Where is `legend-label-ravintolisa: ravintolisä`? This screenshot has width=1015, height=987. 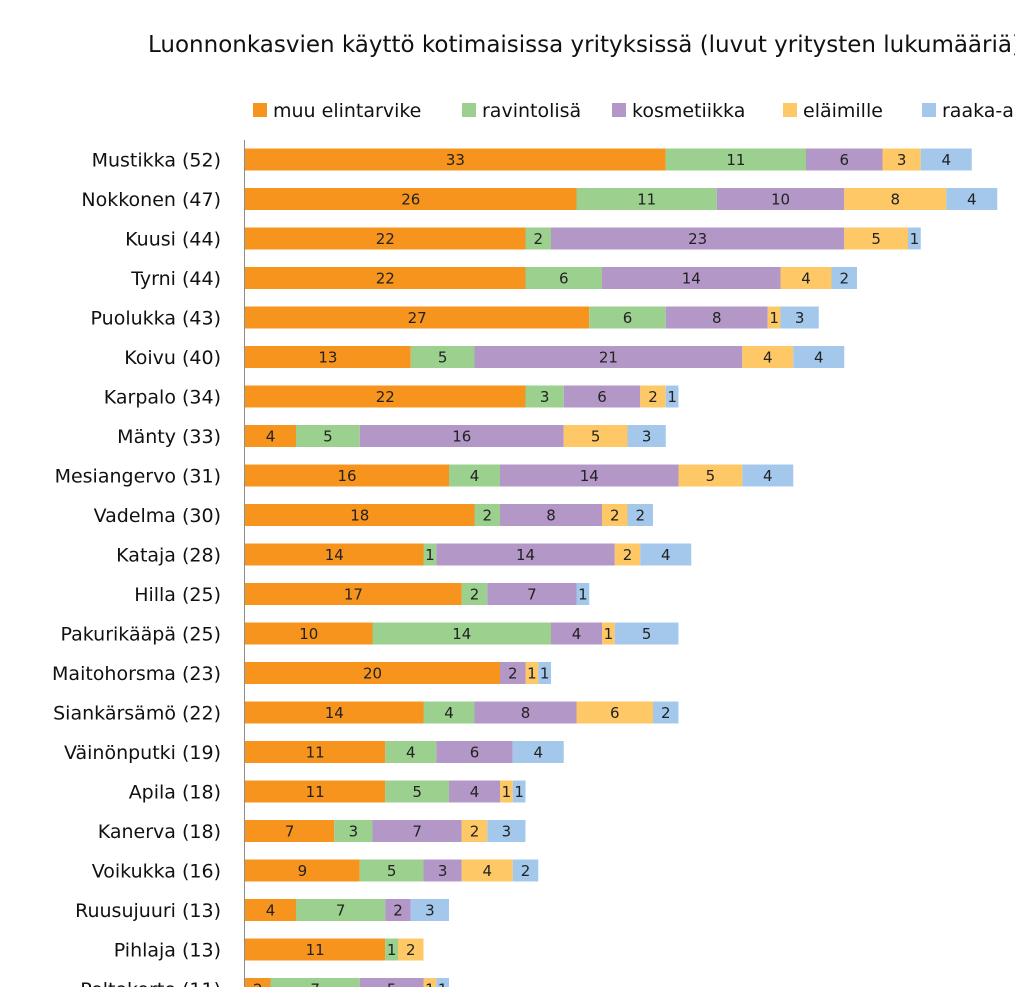
legend-label-ravintolisa: ravintolisä is located at coordinates (531, 111).